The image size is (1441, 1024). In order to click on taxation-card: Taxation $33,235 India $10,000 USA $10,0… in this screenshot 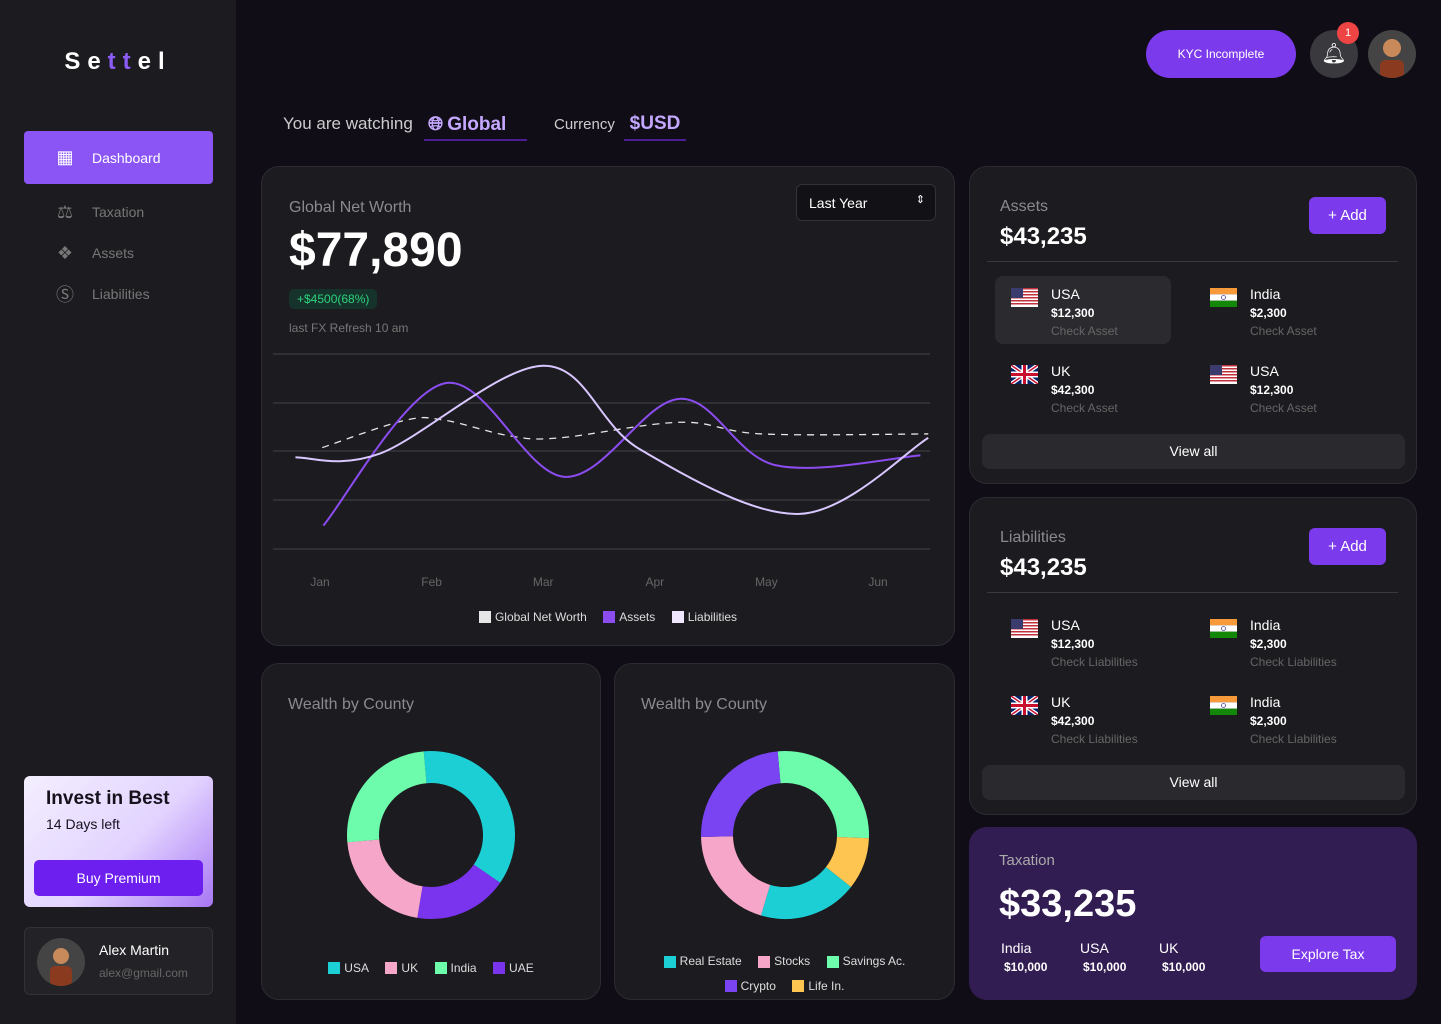, I will do `click(1193, 913)`.